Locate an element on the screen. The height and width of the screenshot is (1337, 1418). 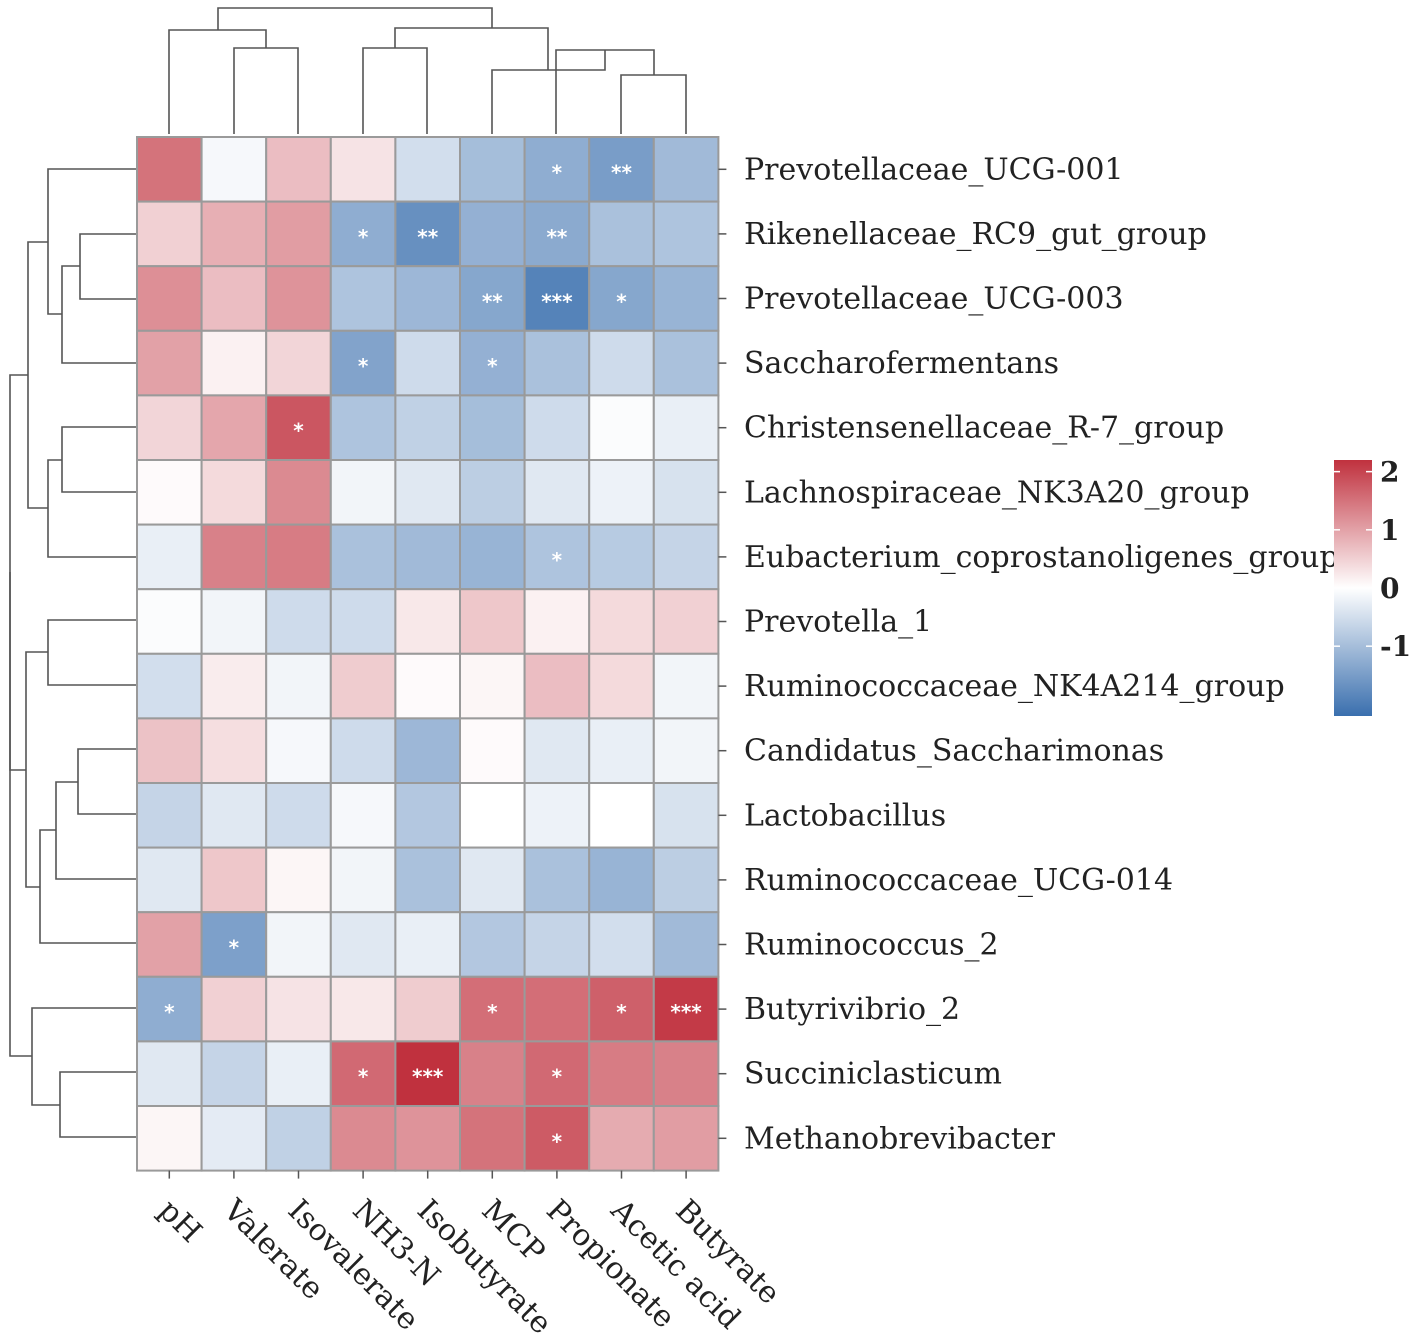
row-label: Prevotellaceae_UCG-003 is located at coordinates (934, 299).